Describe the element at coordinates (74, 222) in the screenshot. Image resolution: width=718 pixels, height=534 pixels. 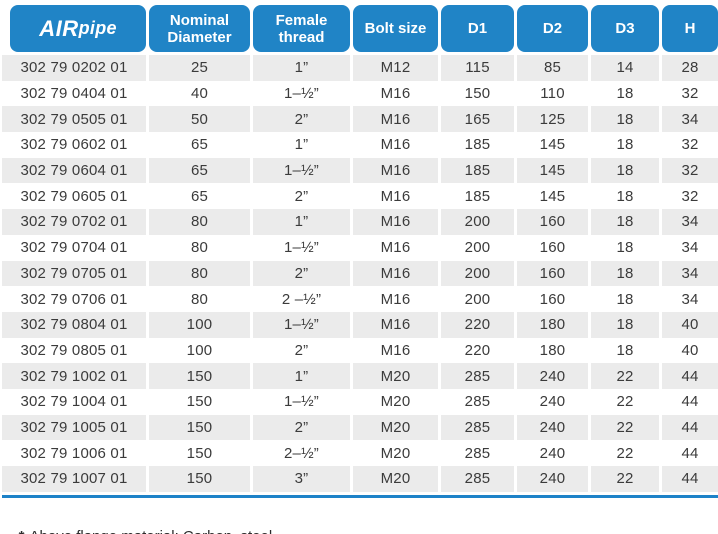
I see `cell-part-number: 302 79 0702 01` at that location.